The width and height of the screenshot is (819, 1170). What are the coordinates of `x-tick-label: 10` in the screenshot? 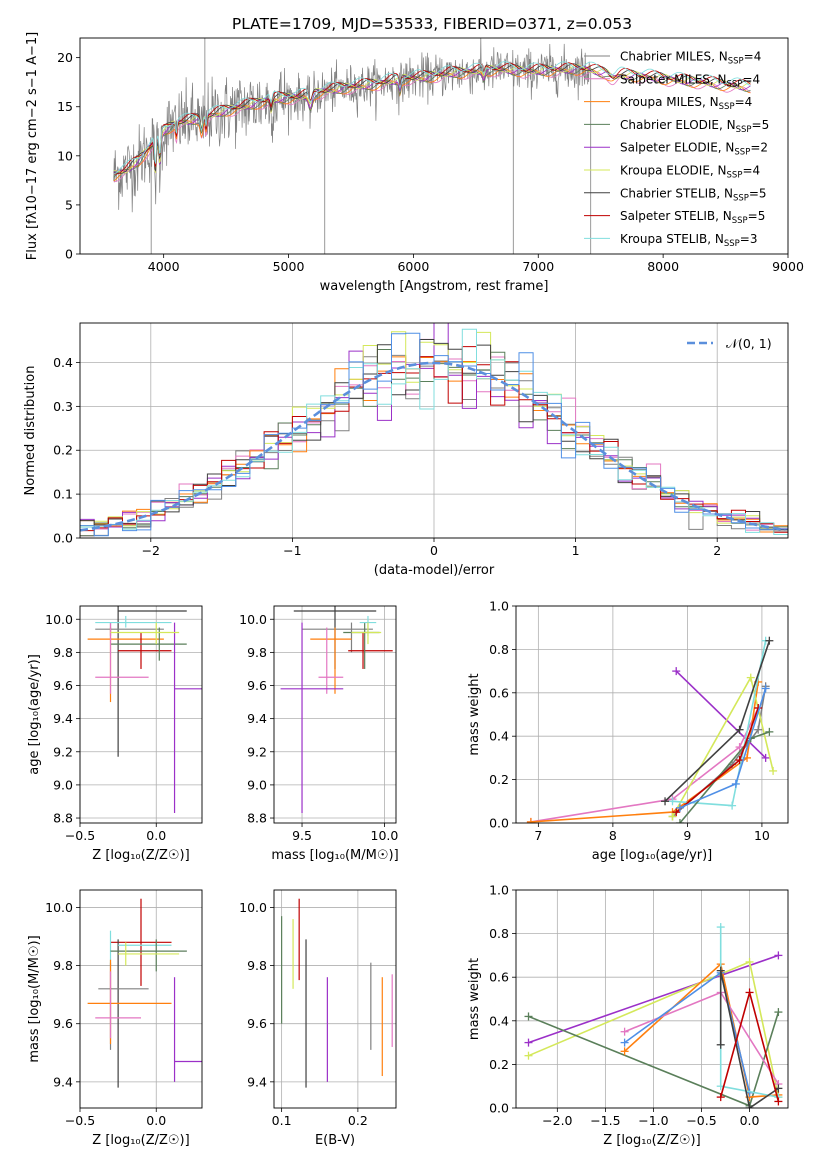 It's located at (762, 835).